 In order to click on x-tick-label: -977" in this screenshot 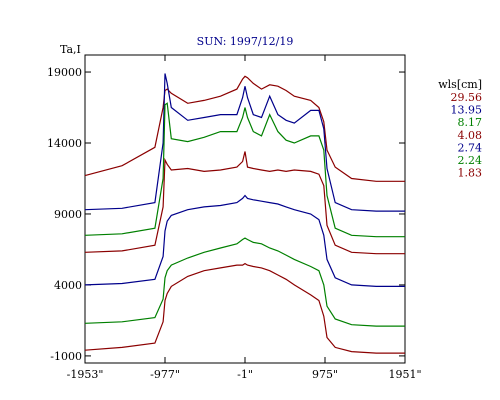, I will do `click(165, 374)`.